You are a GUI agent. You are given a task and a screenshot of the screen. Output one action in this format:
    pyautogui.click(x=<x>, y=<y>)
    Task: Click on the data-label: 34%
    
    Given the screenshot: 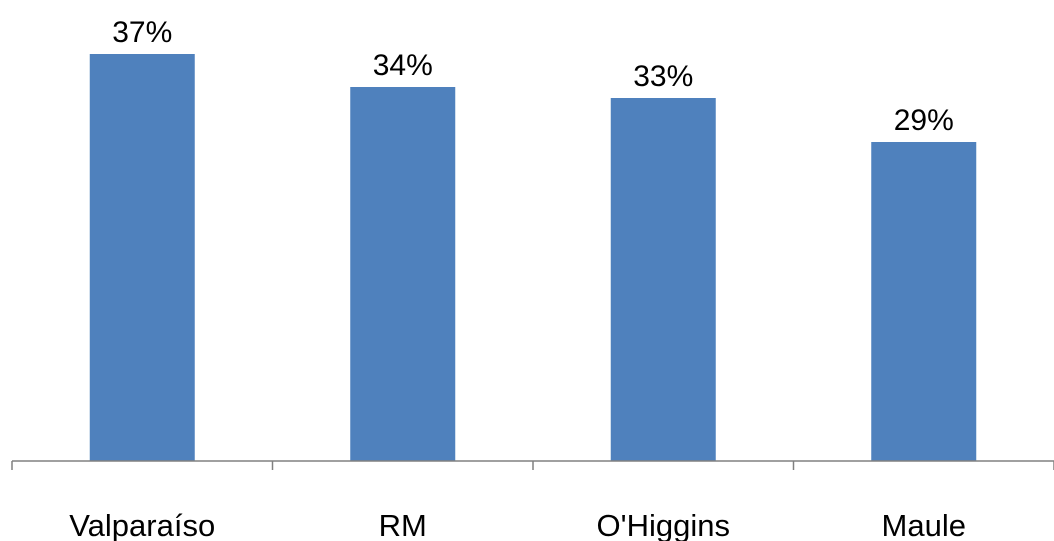 What is the action you would take?
    pyautogui.click(x=403, y=65)
    